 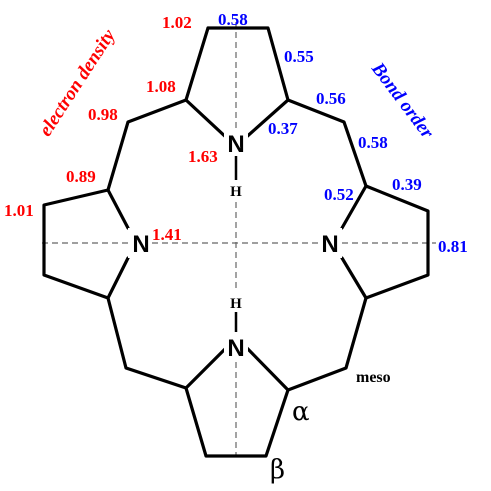 What do you see at coordinates (103, 114) in the screenshot?
I see `electron-density-c-meso-top: 0.98` at bounding box center [103, 114].